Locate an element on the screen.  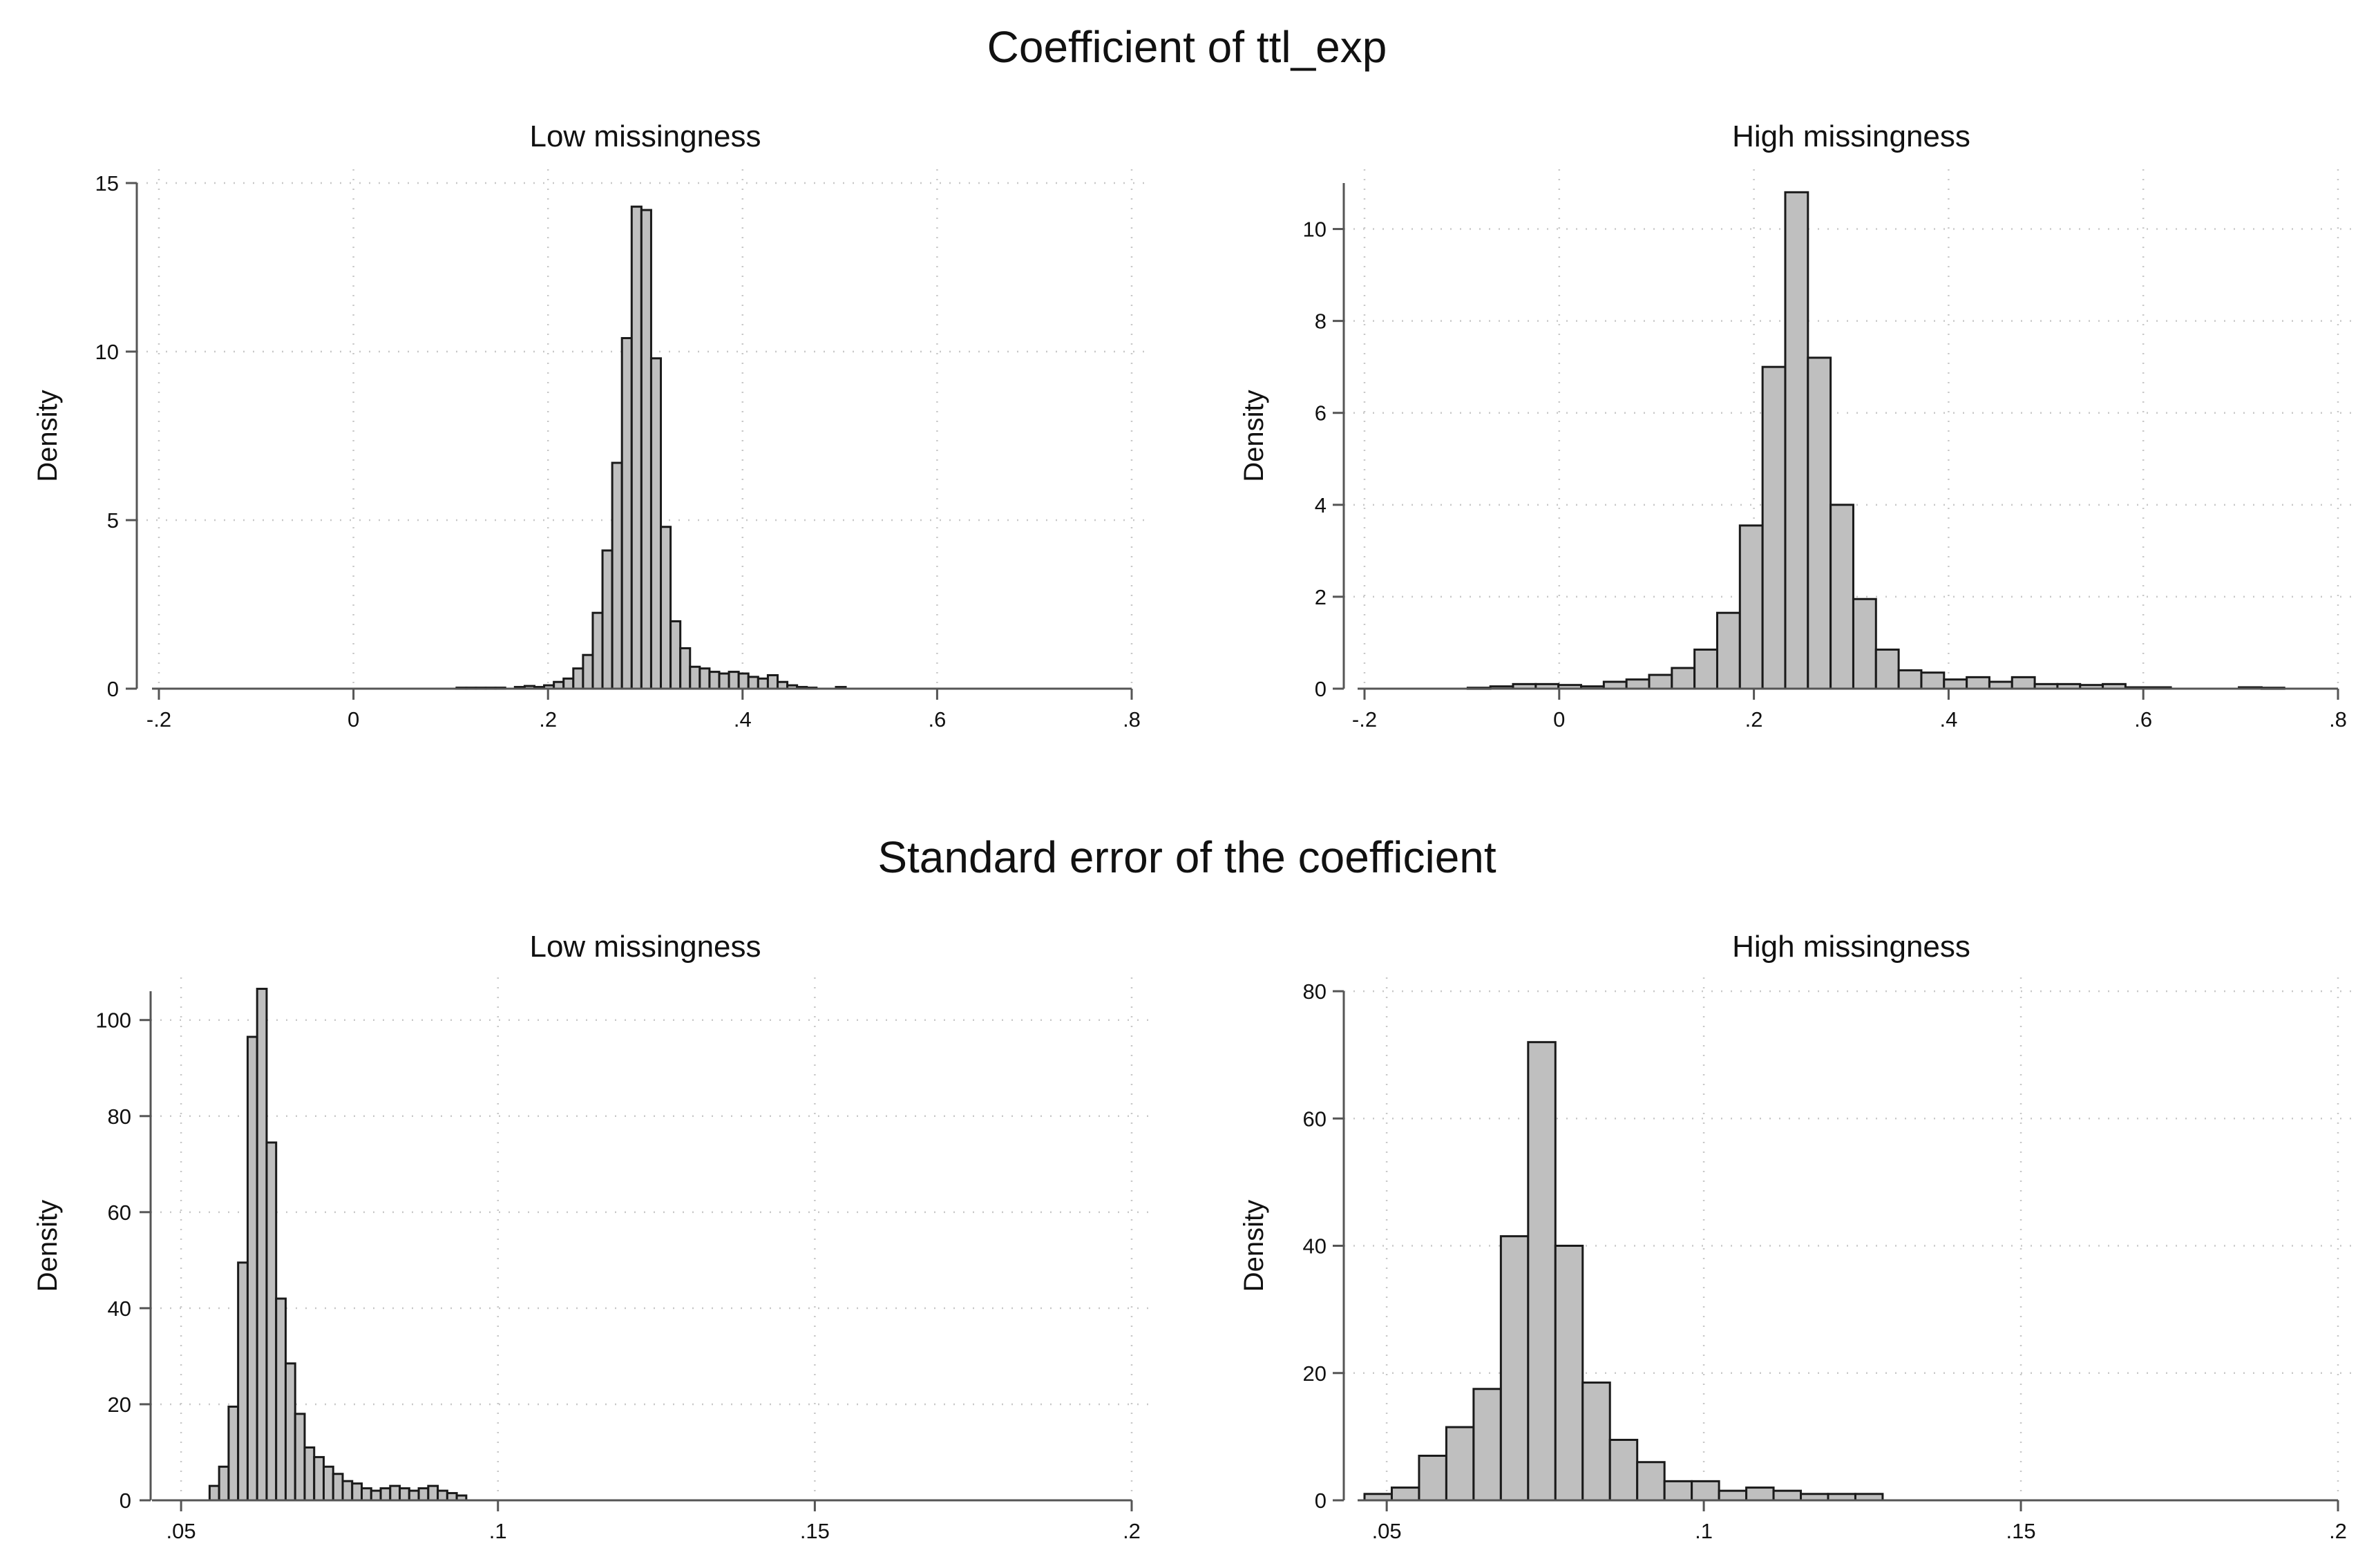
y-tick-label: 4 is located at coordinates (1321, 505).